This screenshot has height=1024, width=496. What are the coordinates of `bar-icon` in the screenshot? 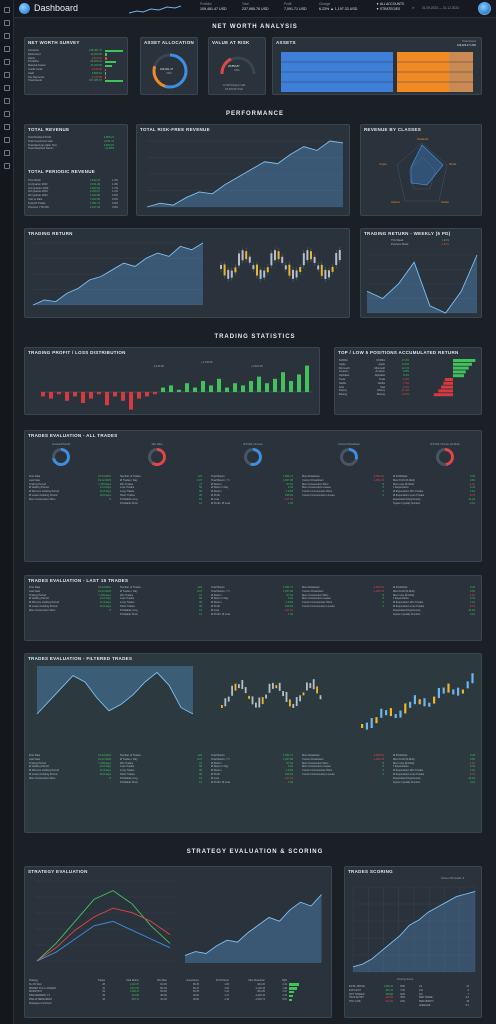 It's located at (6, 127).